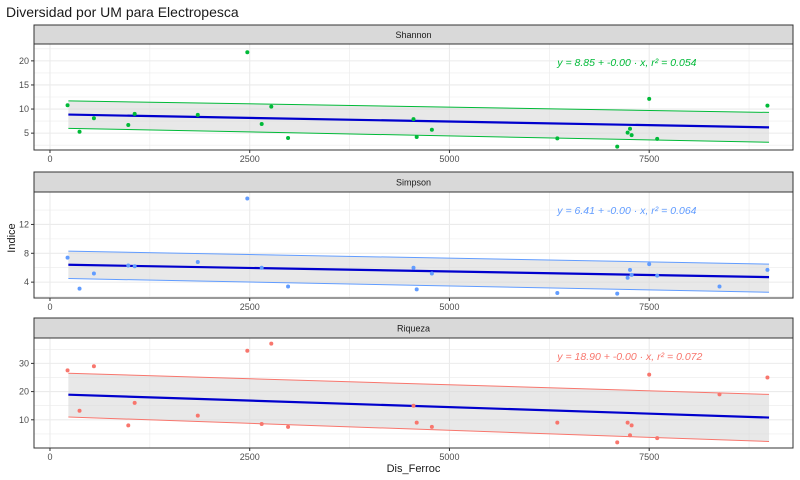  Describe the element at coordinates (26, 133) in the screenshot. I see `y-tick-label-shannon: 5` at that location.